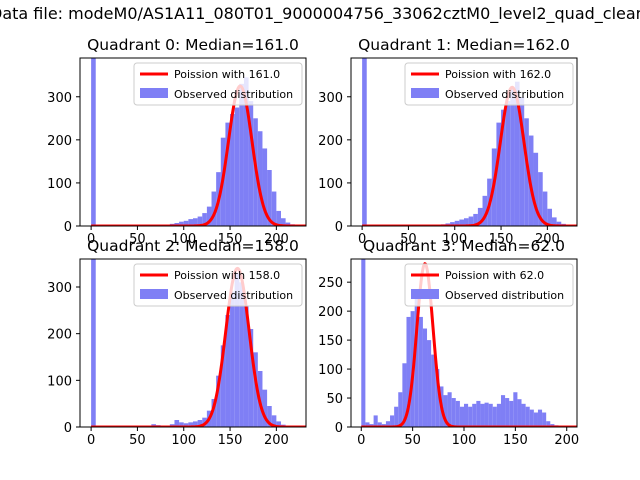  What do you see at coordinates (193, 45) in the screenshot?
I see `quadrant-0-title: Quadrant 0: Median=161.0` at bounding box center [193, 45].